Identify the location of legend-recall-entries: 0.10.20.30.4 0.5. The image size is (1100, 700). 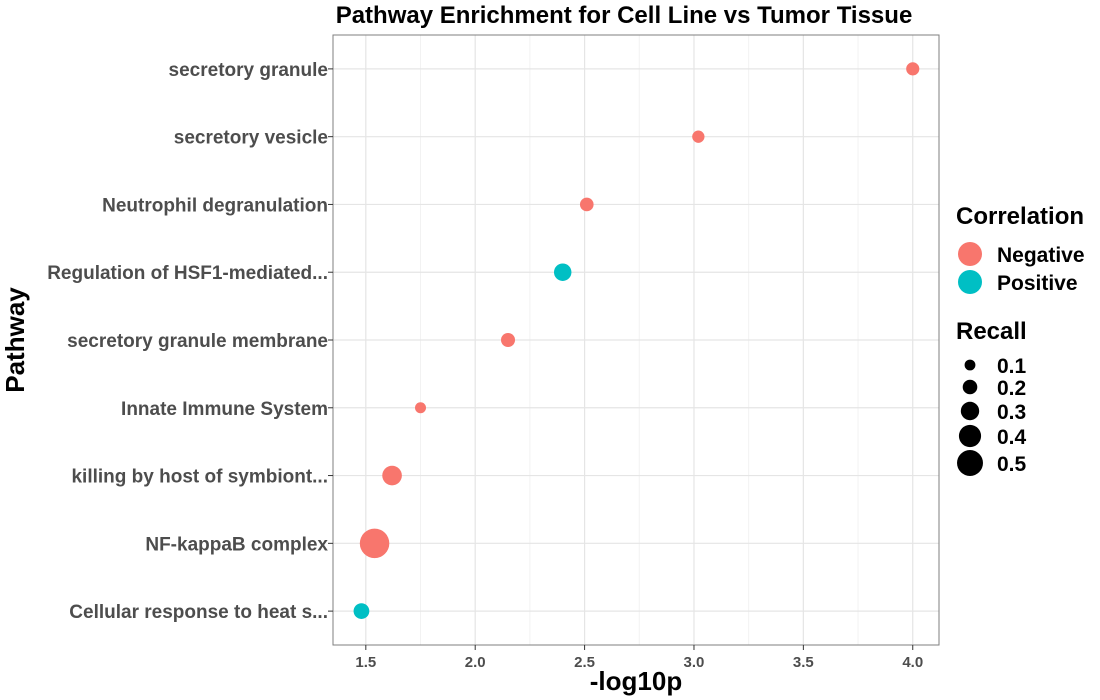
(992, 415).